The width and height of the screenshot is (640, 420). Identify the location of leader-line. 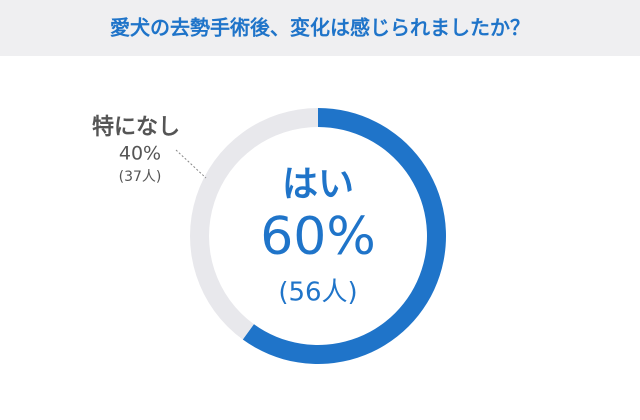
(191, 164).